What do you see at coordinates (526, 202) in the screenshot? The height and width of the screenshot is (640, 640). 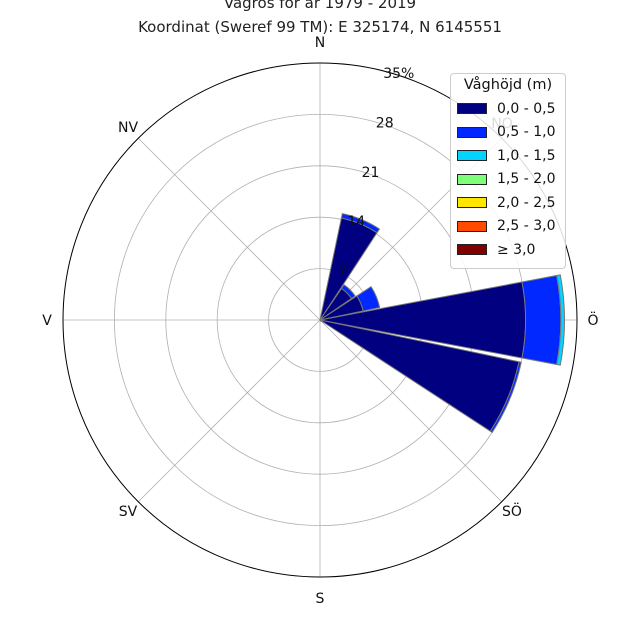 I see `legend-label: 2,0 - 2,5` at bounding box center [526, 202].